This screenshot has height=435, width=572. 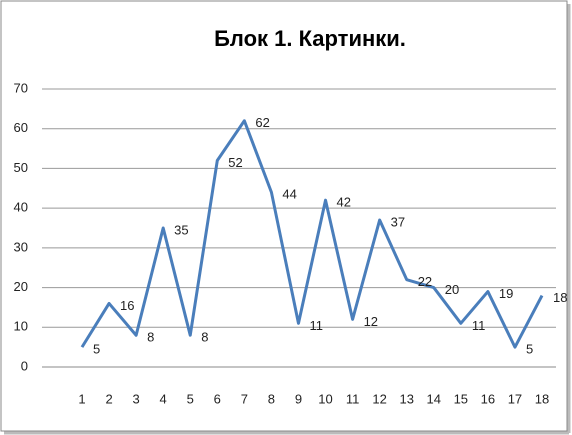 What do you see at coordinates (344, 202) in the screenshot?
I see `data-label: 42` at bounding box center [344, 202].